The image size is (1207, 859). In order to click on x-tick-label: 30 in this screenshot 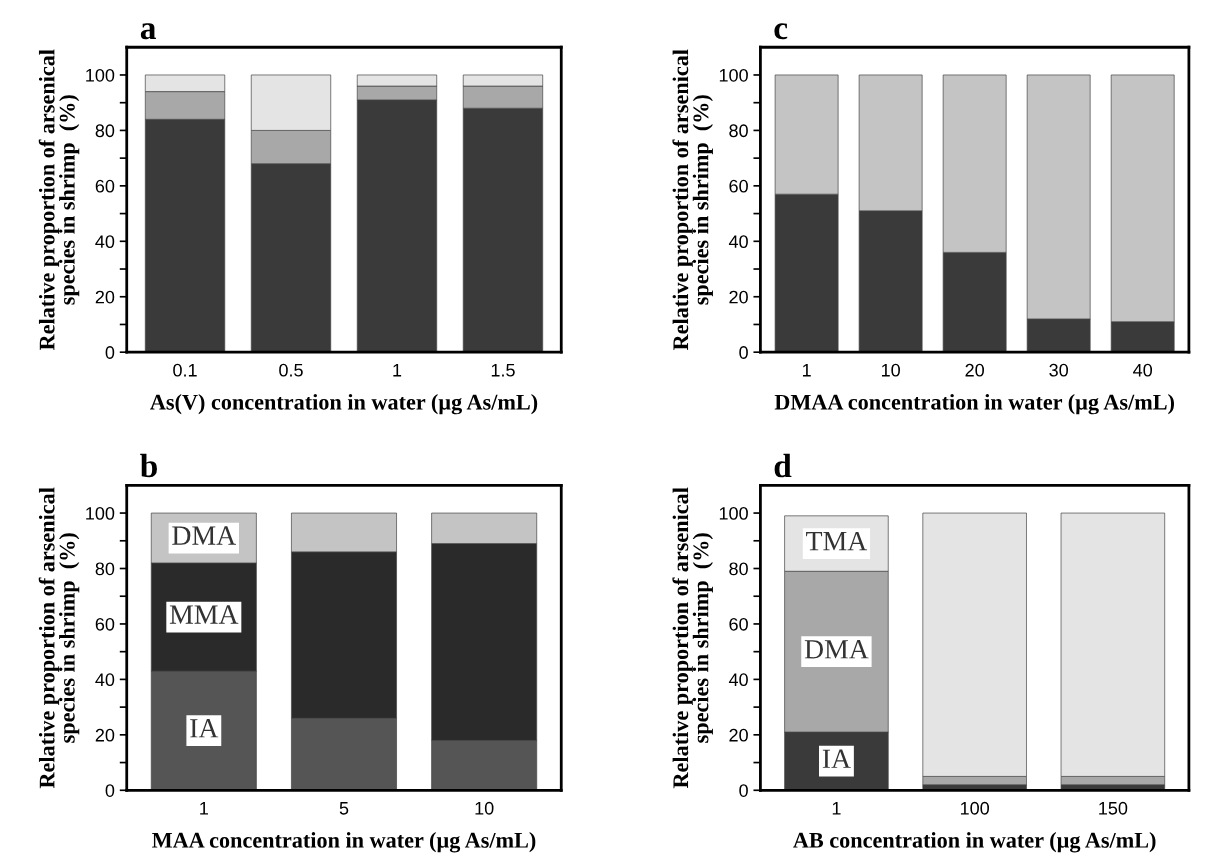, I will do `click(1059, 370)`.